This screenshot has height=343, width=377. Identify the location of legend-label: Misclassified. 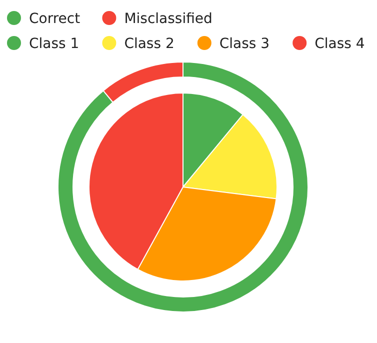
(168, 19).